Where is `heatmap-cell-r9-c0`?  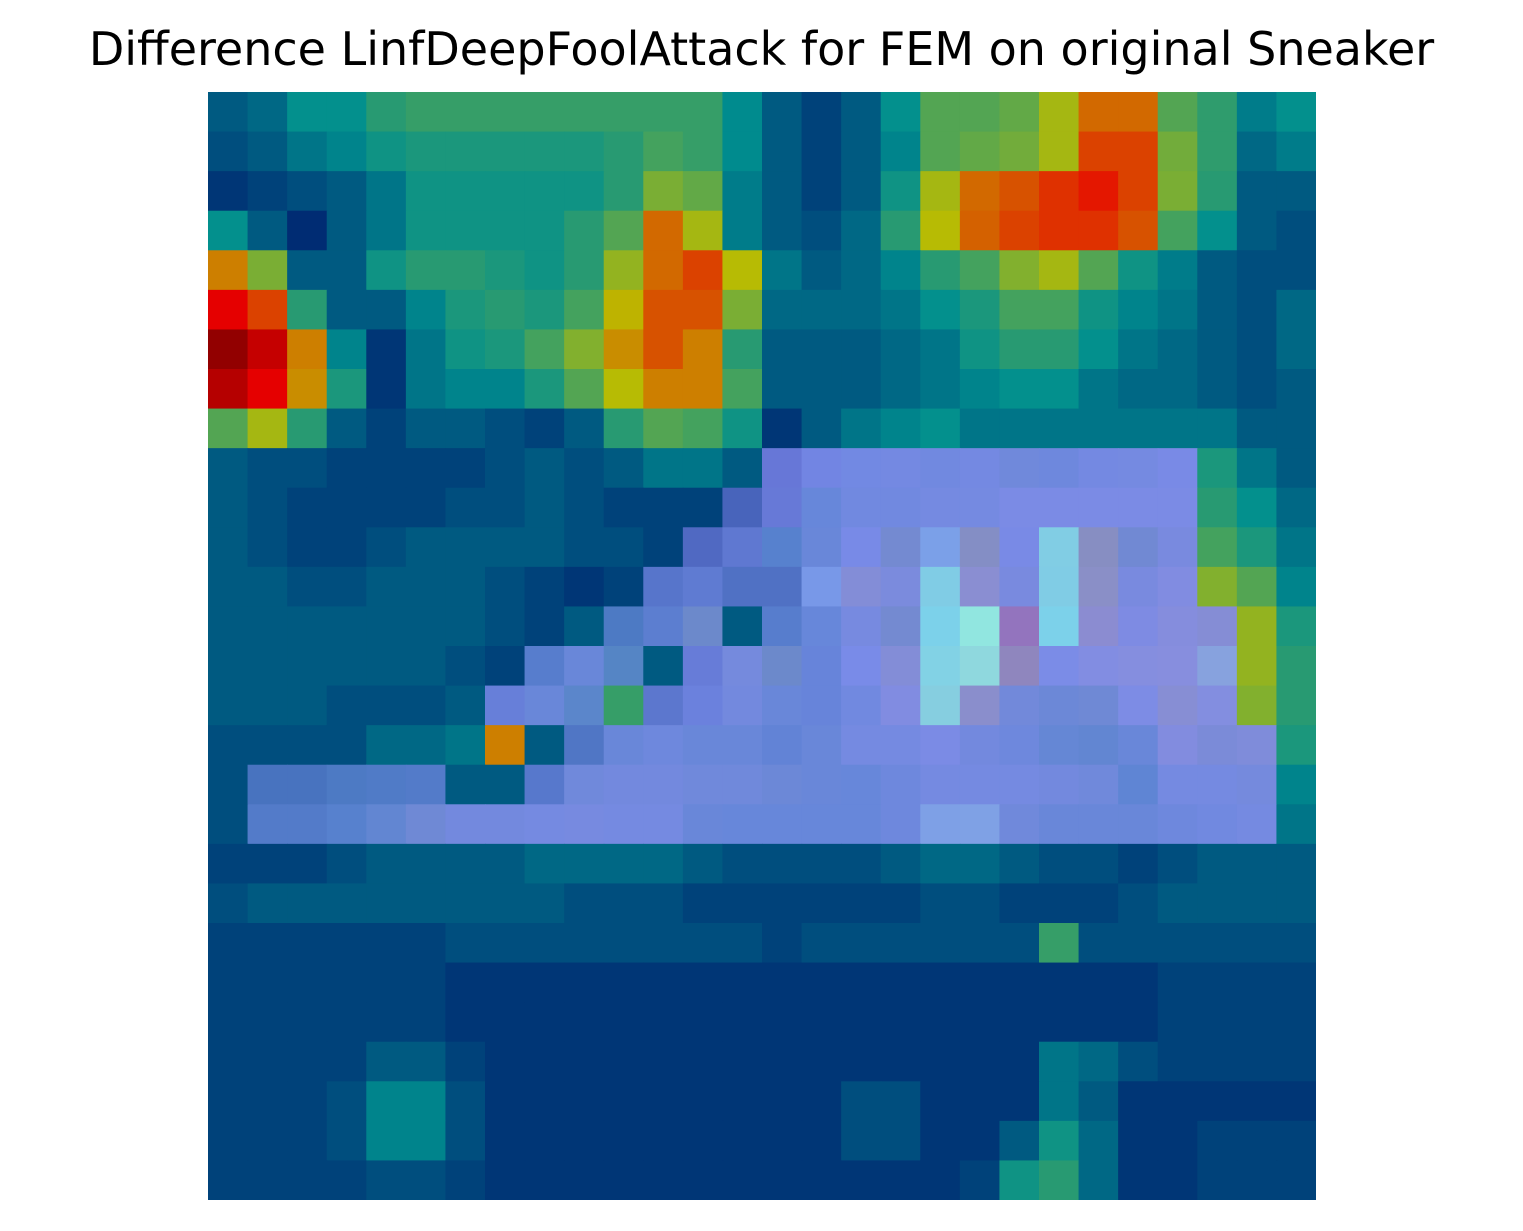 heatmap-cell-r9-c0 is located at coordinates (228, 468).